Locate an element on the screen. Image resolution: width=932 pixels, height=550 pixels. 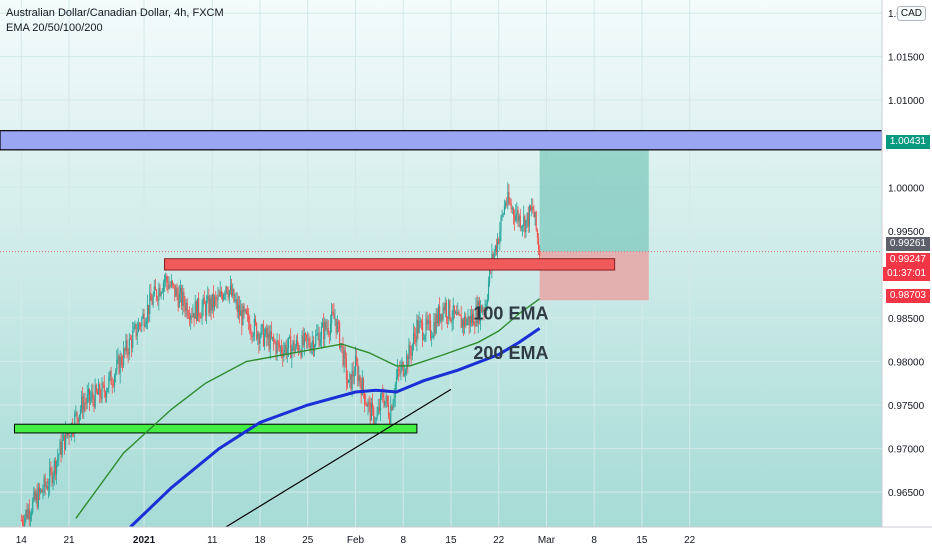
last-sub-price-tag: 0.99247 is located at coordinates (907, 260).